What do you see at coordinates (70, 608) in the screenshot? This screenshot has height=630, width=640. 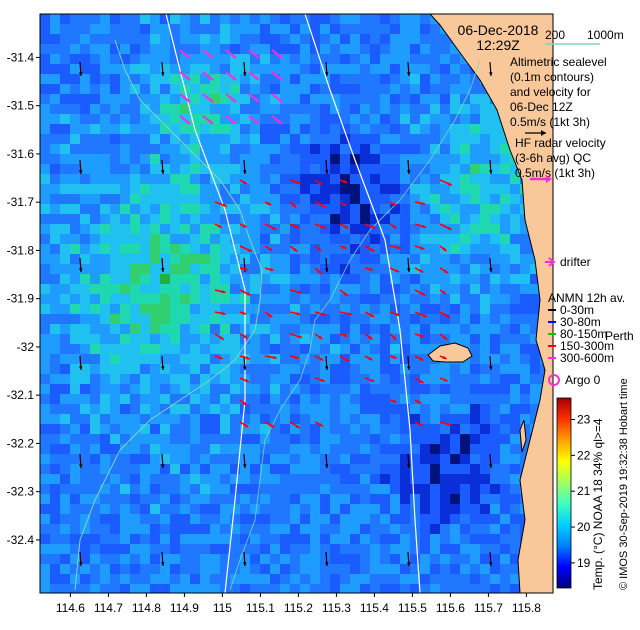 I see `x-tick-label: 114.6` at bounding box center [70, 608].